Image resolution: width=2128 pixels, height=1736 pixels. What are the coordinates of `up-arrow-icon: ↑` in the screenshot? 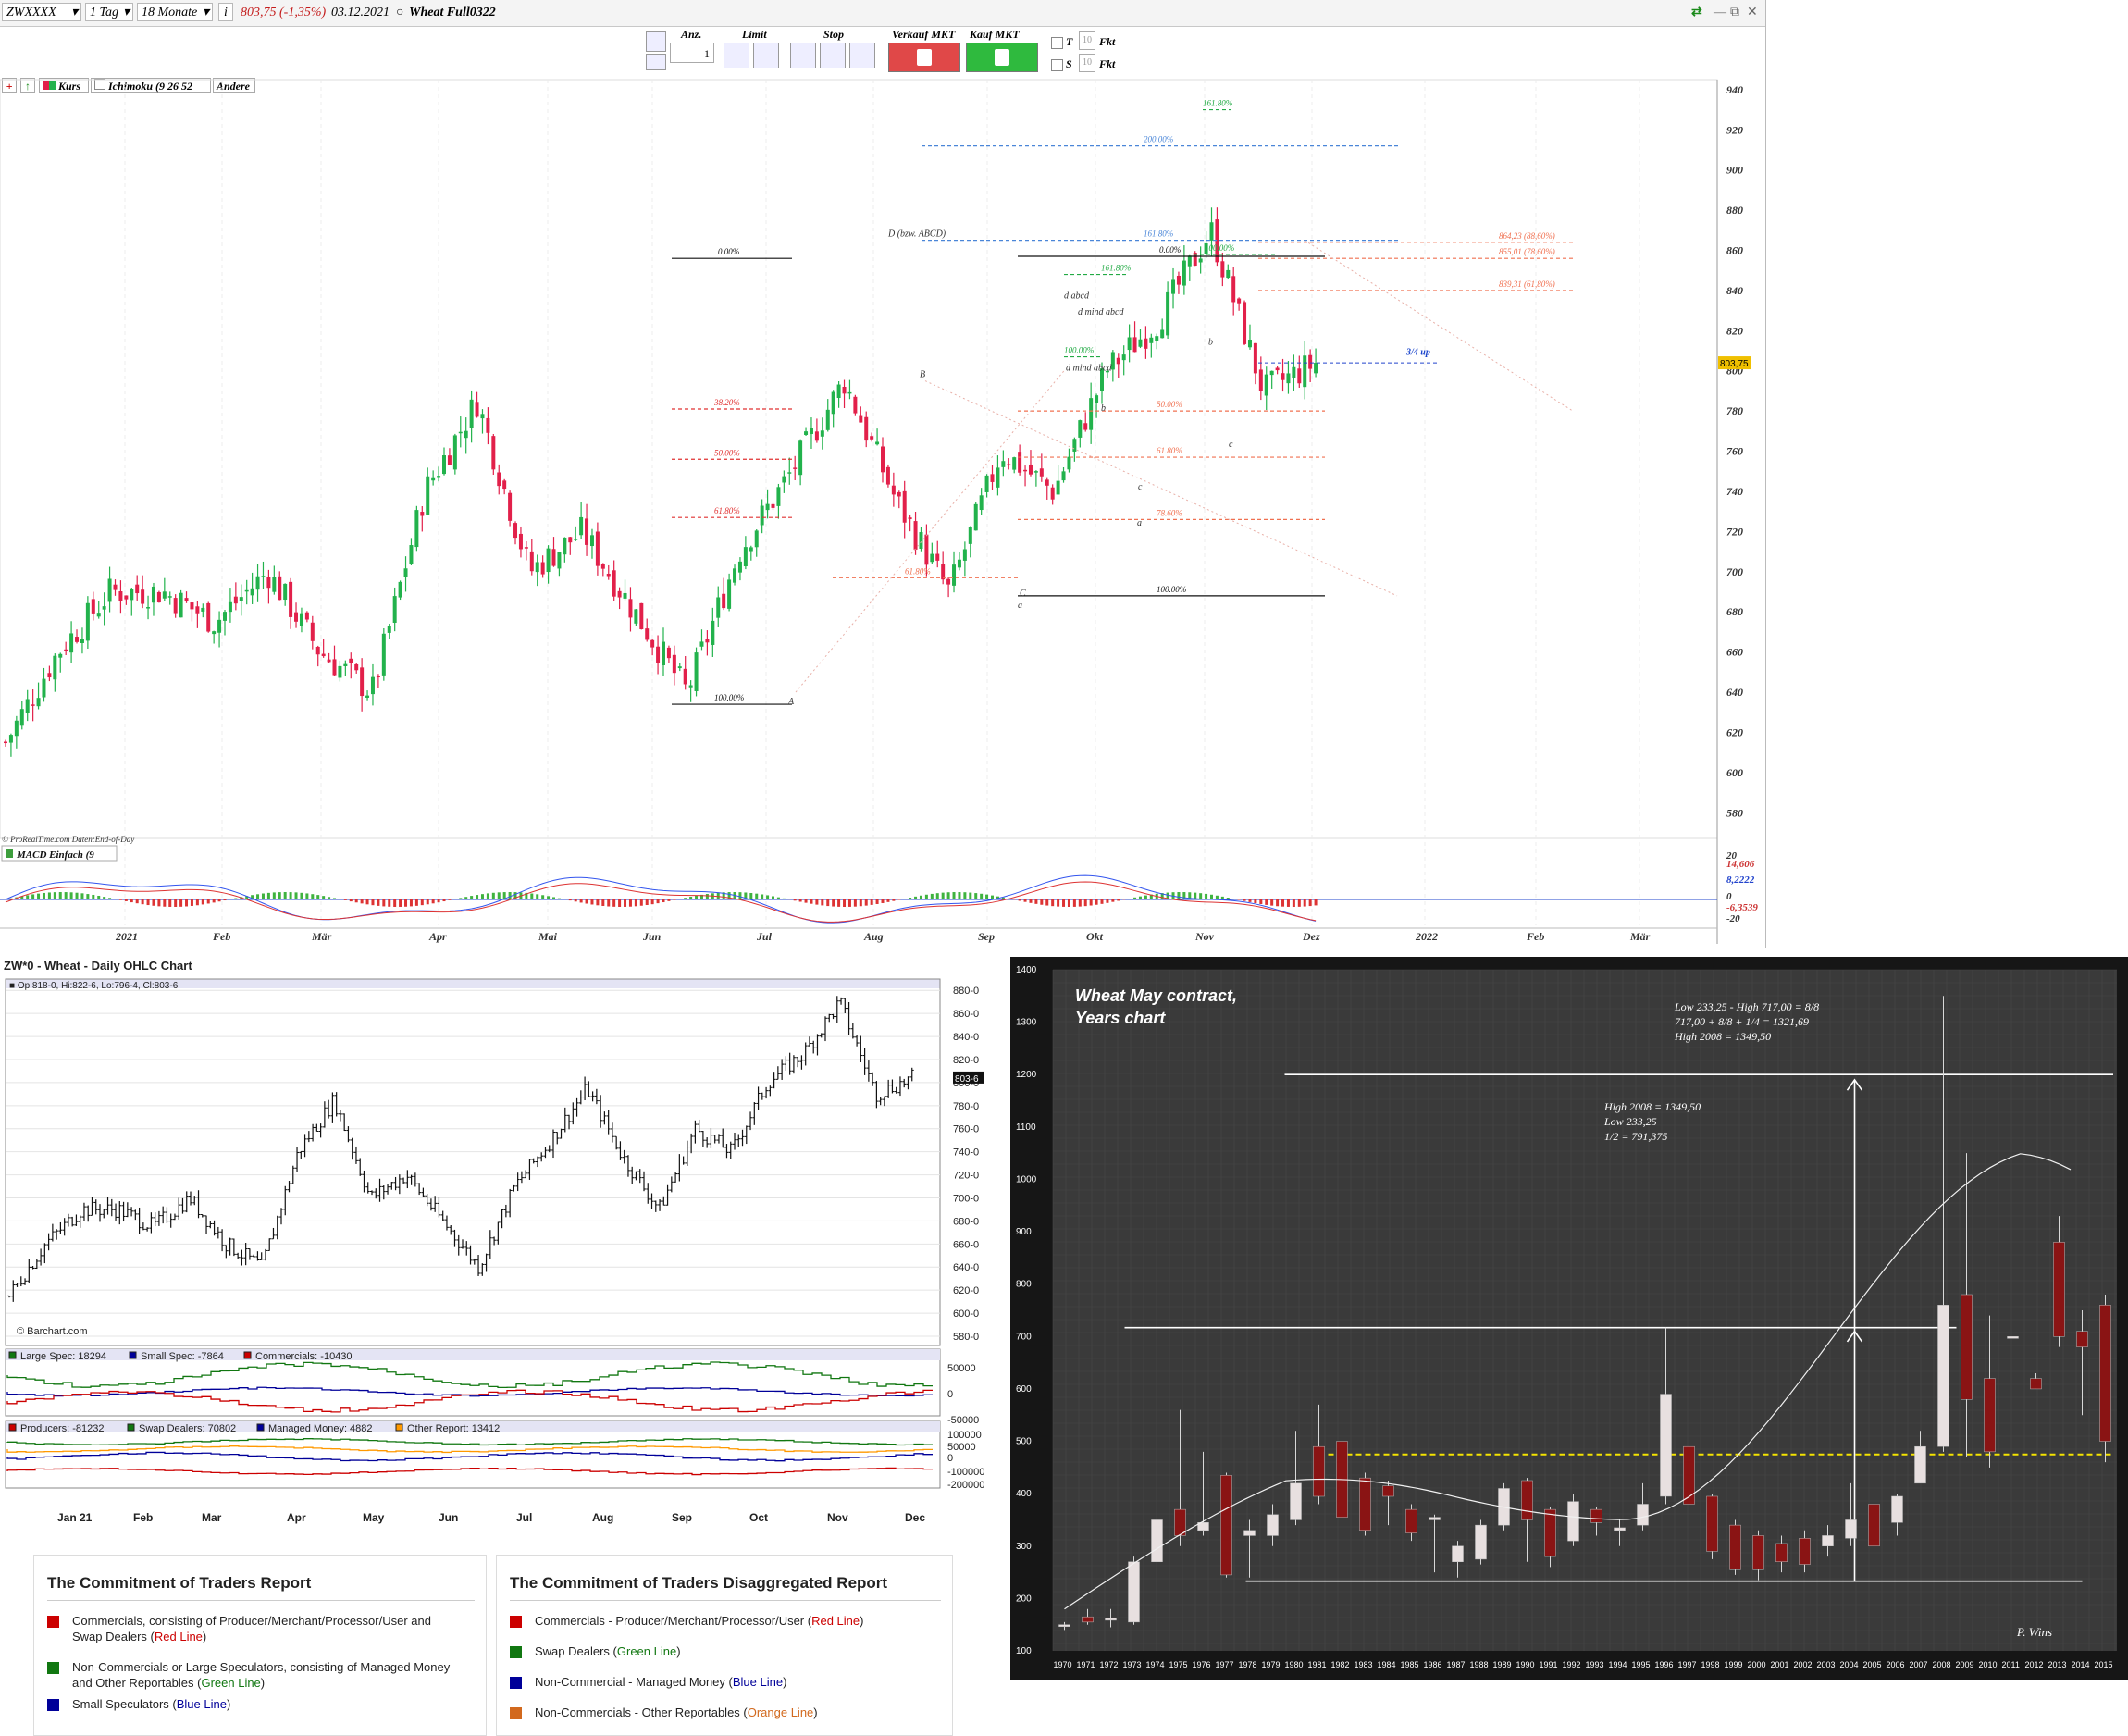 It's located at (27, 85).